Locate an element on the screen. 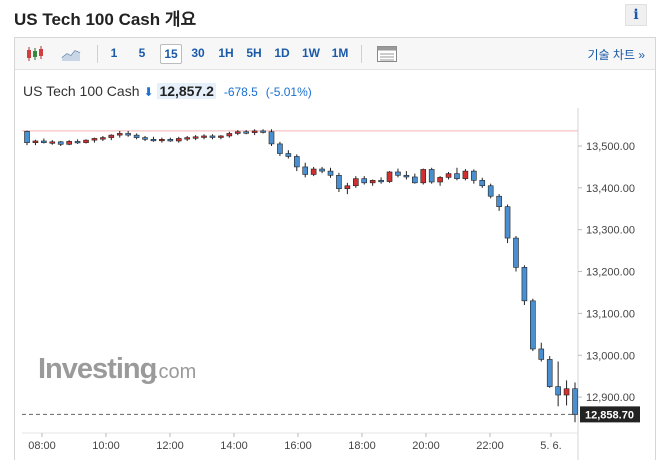 This screenshot has width=658, height=460. x-tick-label: 5. 6. is located at coordinates (550, 446).